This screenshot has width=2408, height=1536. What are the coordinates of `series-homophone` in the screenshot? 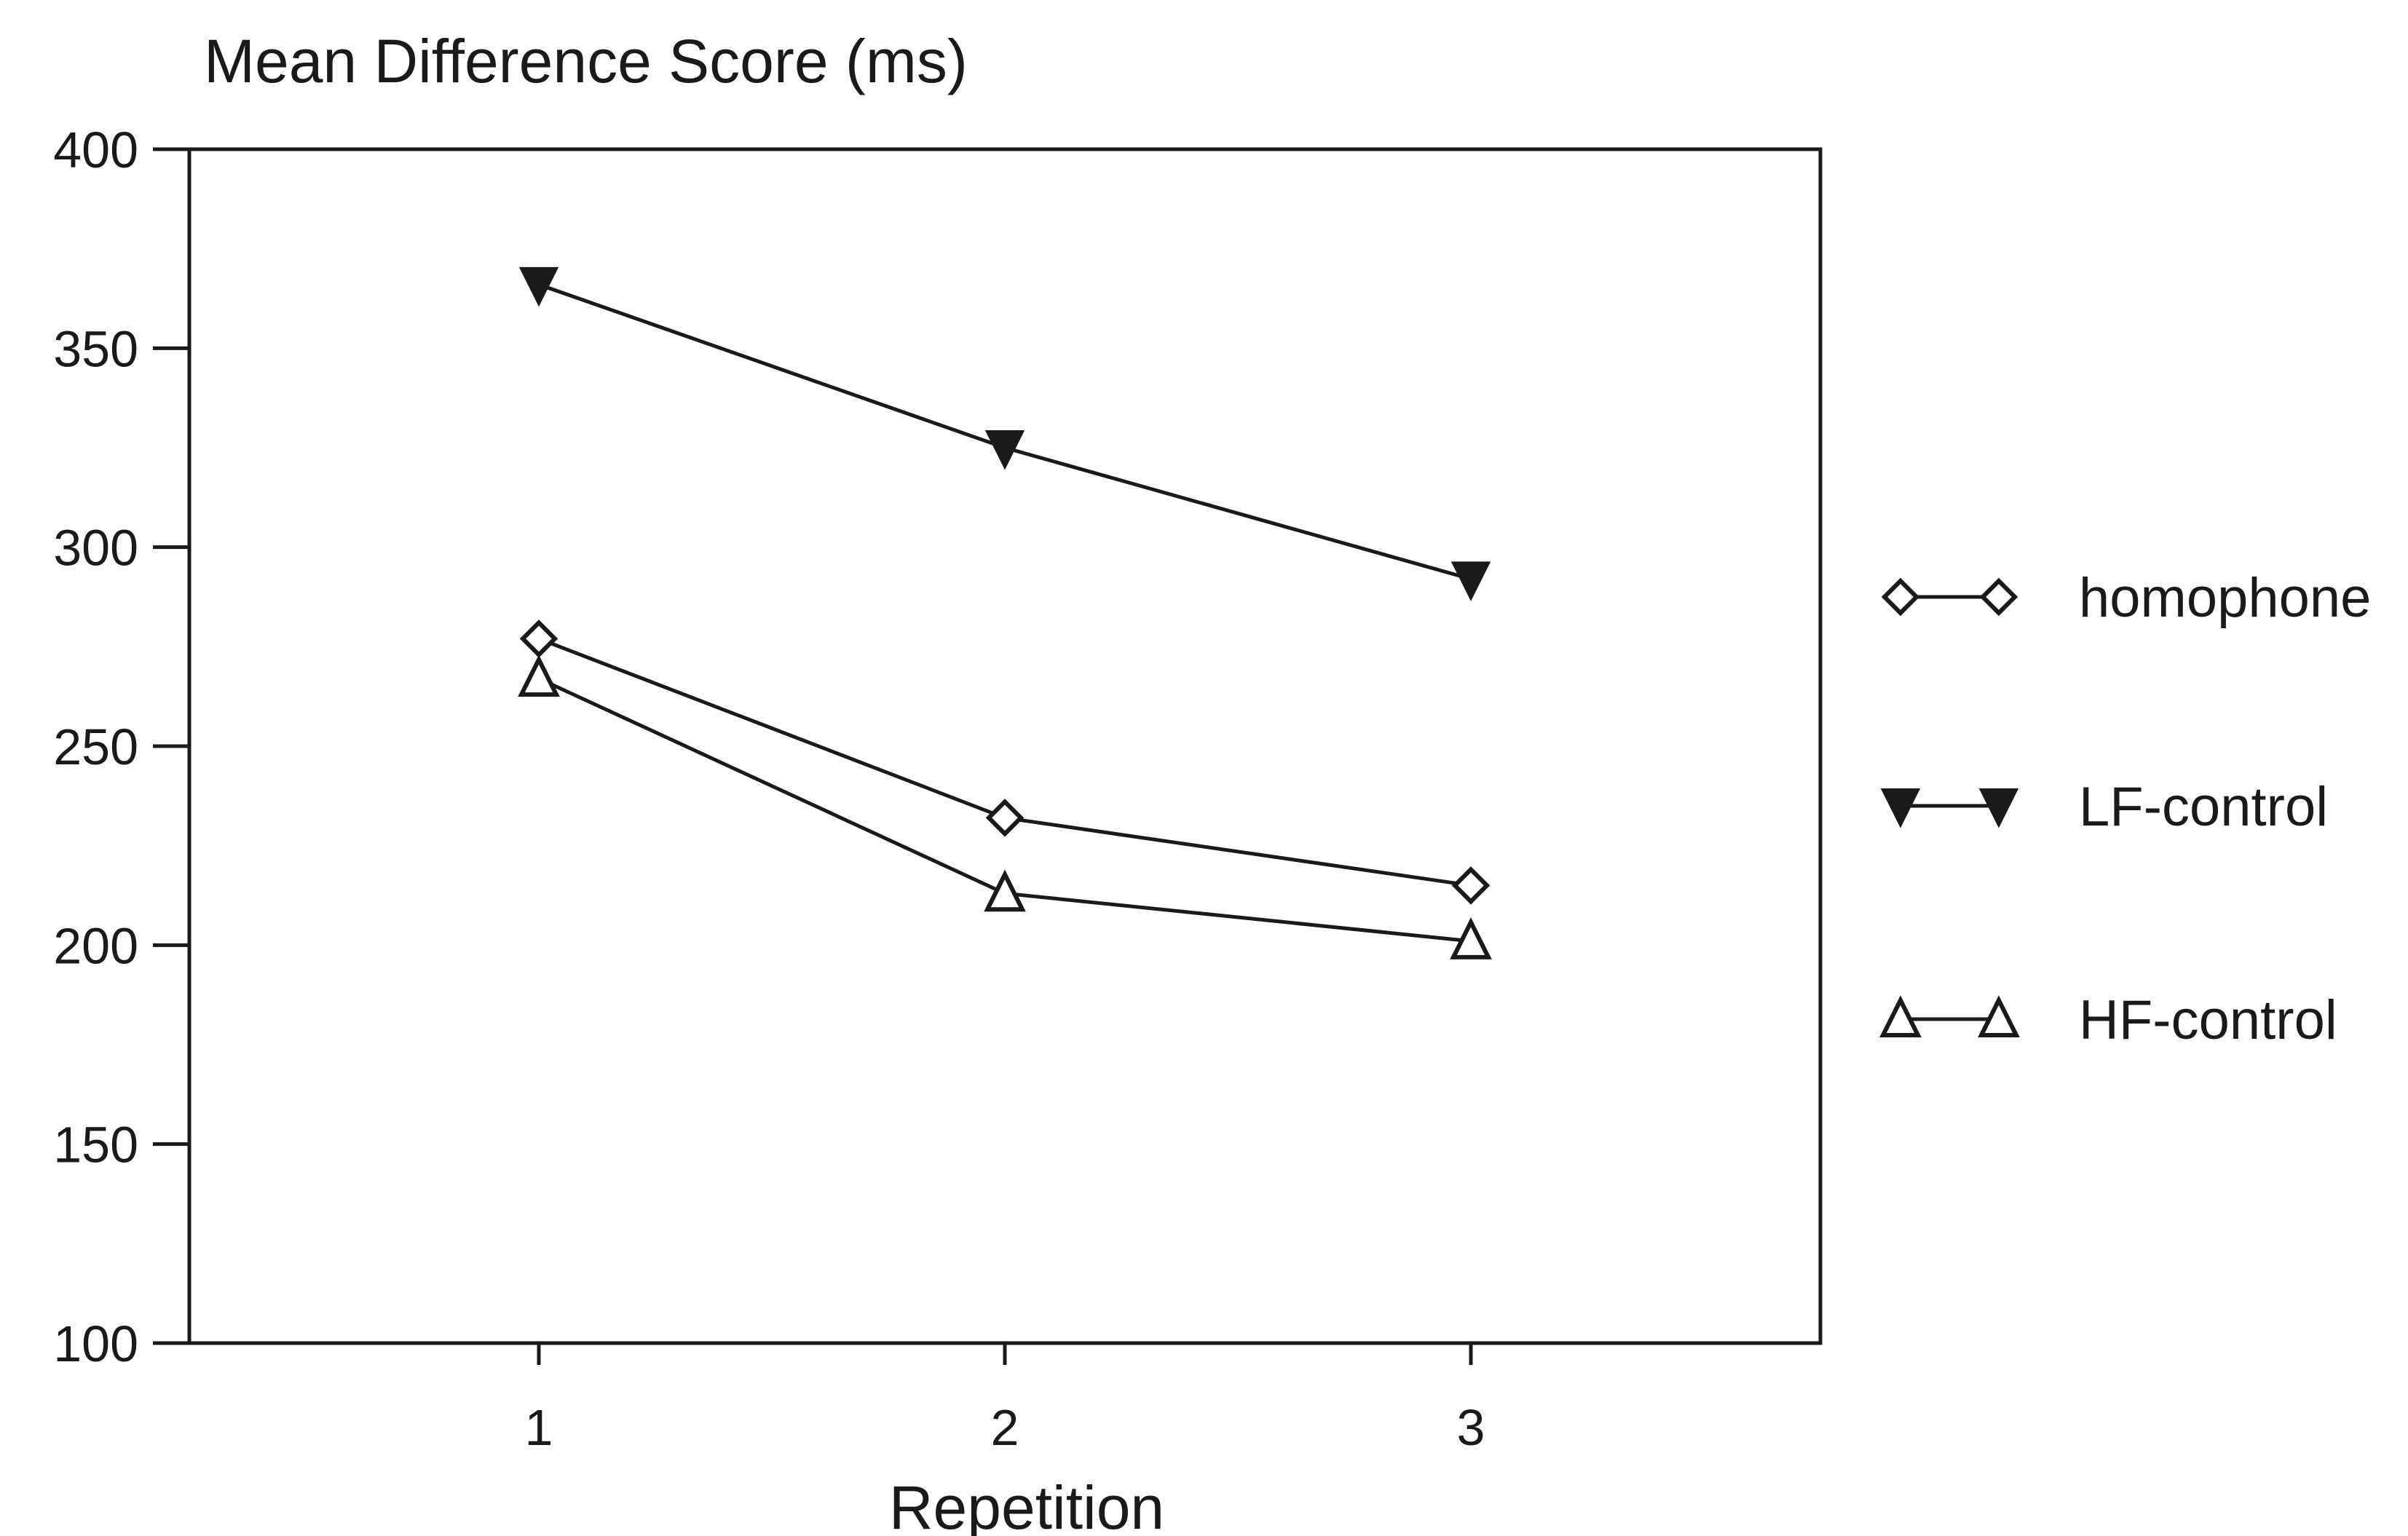 It's located at (1005, 762).